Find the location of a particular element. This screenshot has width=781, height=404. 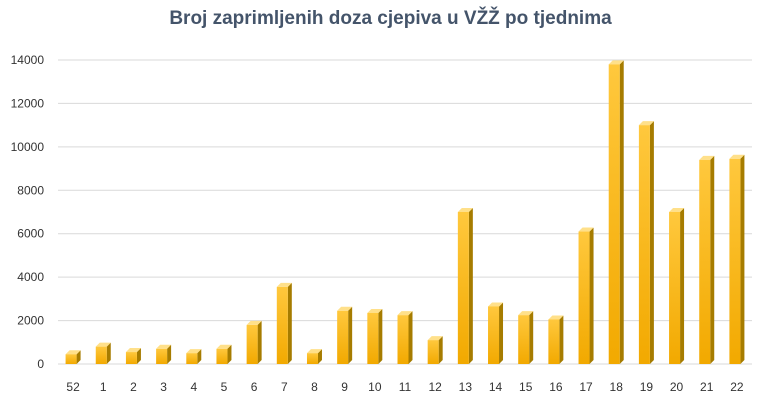

x-tick-label: 11 is located at coordinates (405, 387).